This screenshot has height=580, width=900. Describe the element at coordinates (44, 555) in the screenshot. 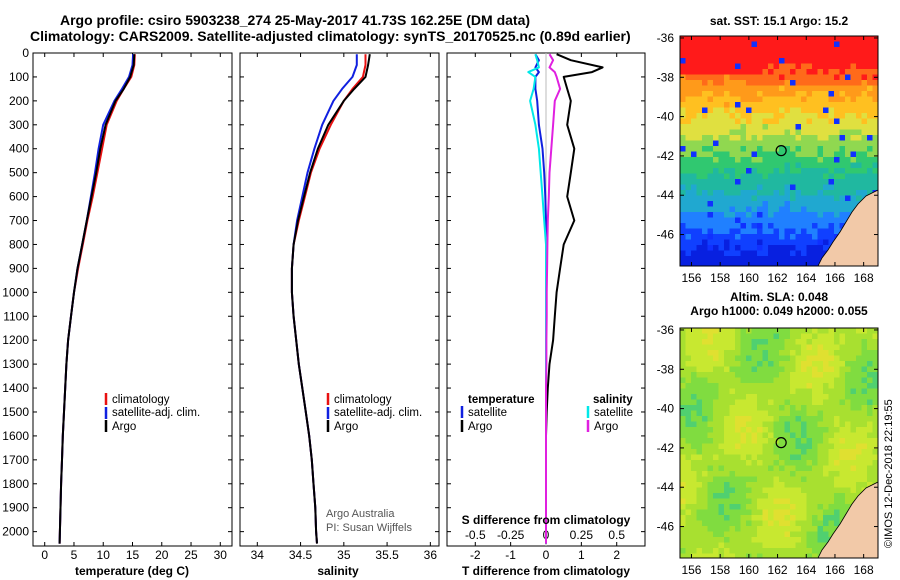

I see `x-tick-label: 0` at that location.